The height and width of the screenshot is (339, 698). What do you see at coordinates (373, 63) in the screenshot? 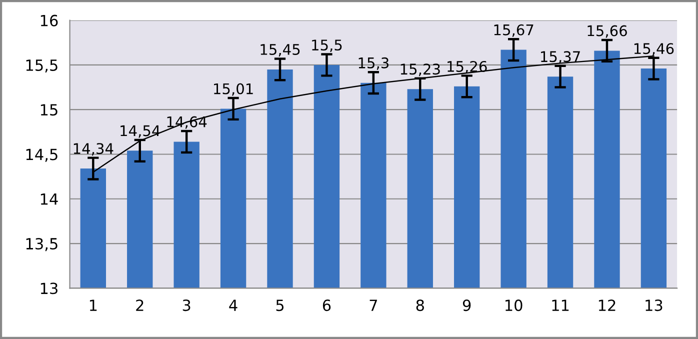
I see `data-label: 15,3` at bounding box center [373, 63].